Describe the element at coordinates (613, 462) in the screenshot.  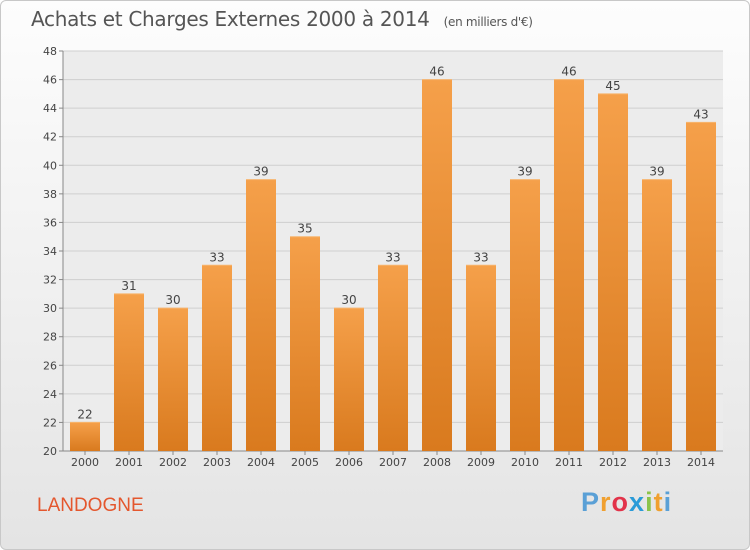
I see `x-tick-label: 2012` at that location.